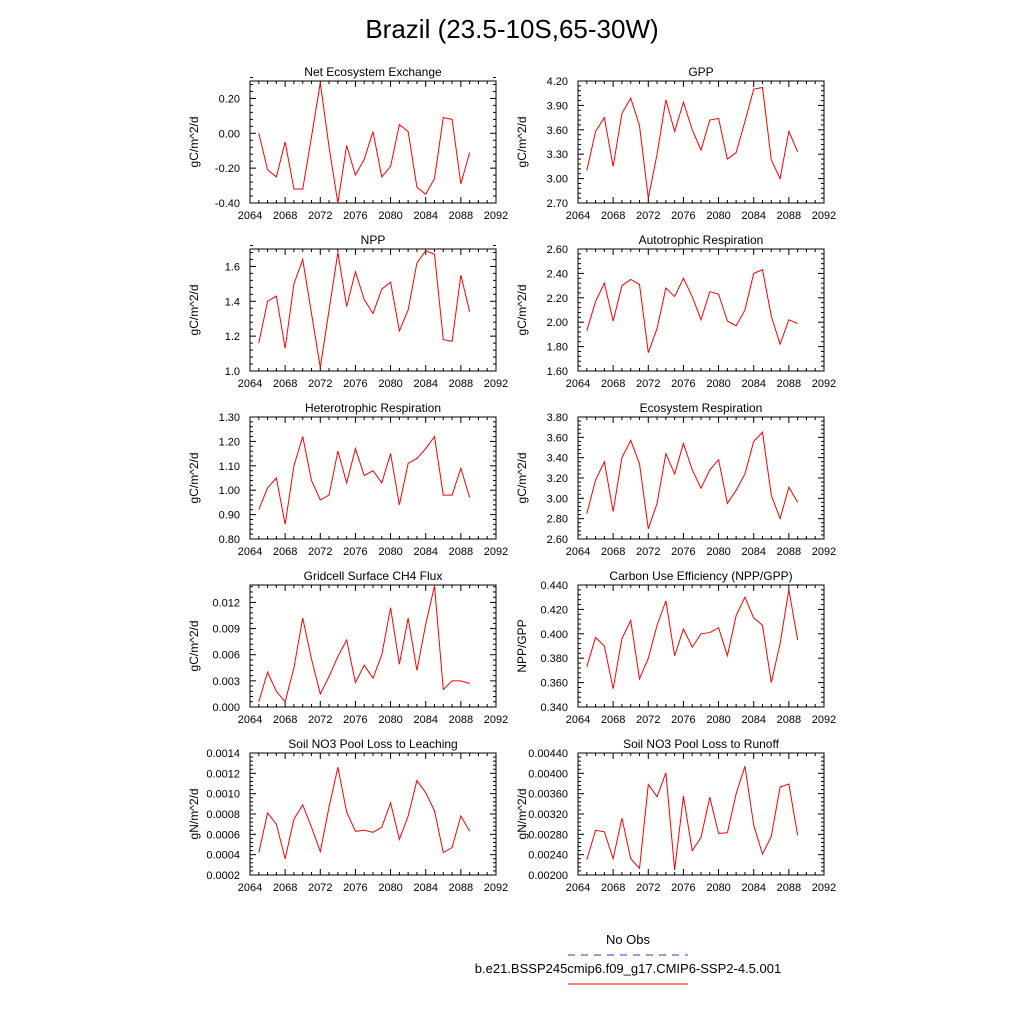  What do you see at coordinates (683, 216) in the screenshot?
I see `panel-1-x-tick-label: 2076` at bounding box center [683, 216].